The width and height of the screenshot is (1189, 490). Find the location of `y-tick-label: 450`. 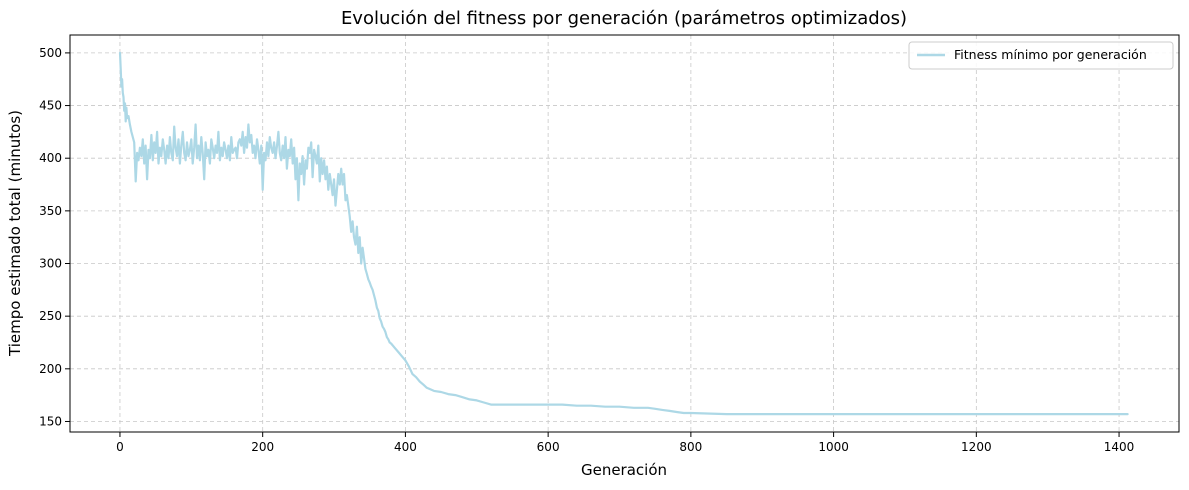

y-tick-label: 450 is located at coordinates (50, 106).